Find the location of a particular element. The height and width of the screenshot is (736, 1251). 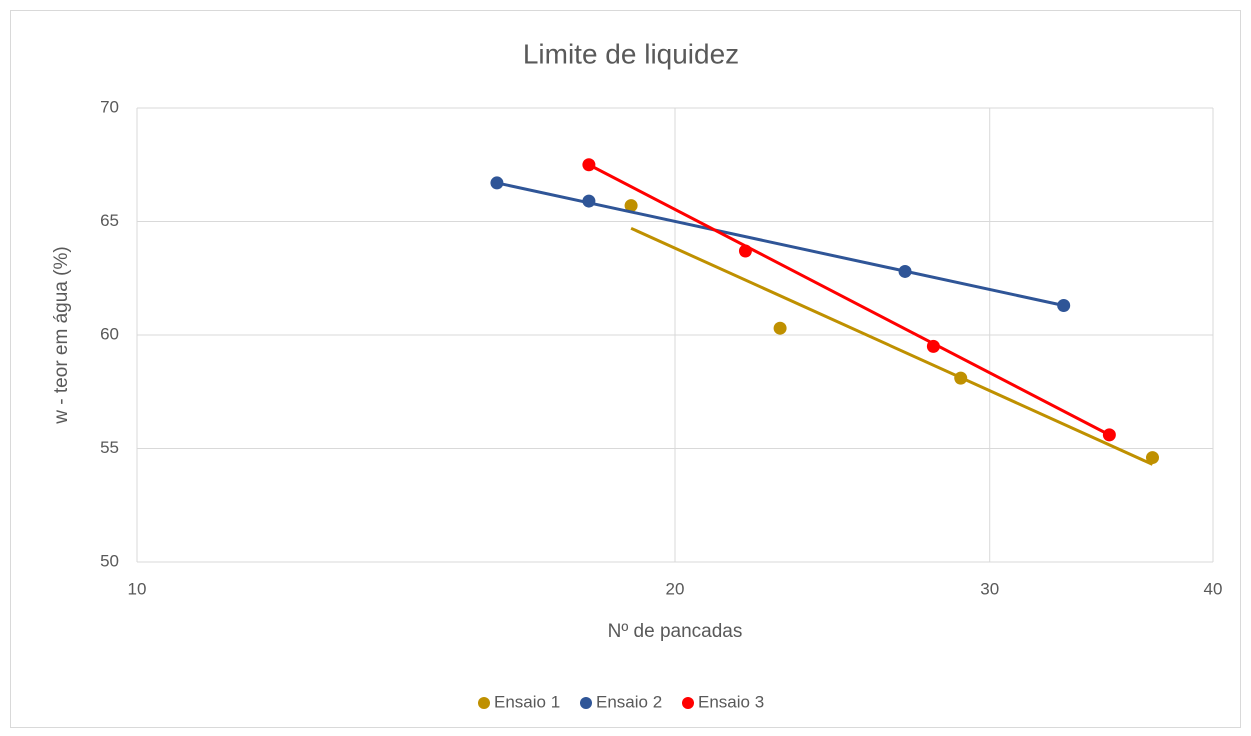

x-tick-label: 20 is located at coordinates (675, 588).